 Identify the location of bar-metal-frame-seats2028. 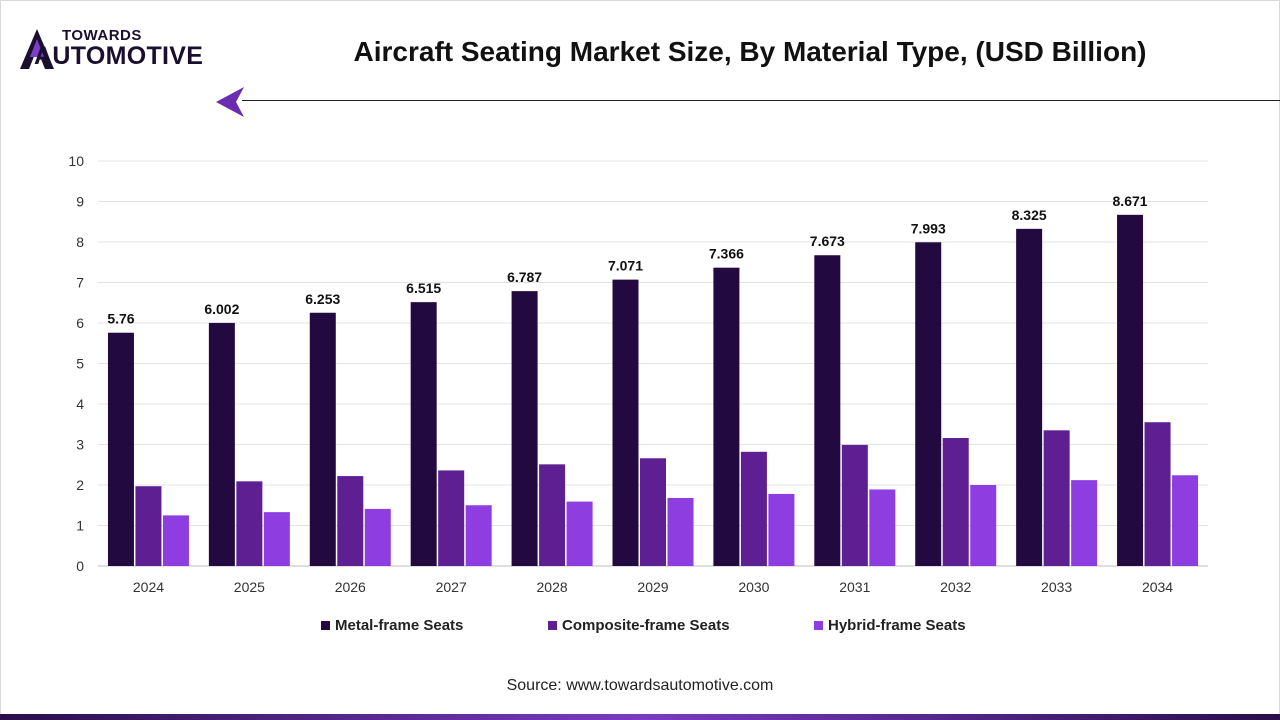
(524, 428).